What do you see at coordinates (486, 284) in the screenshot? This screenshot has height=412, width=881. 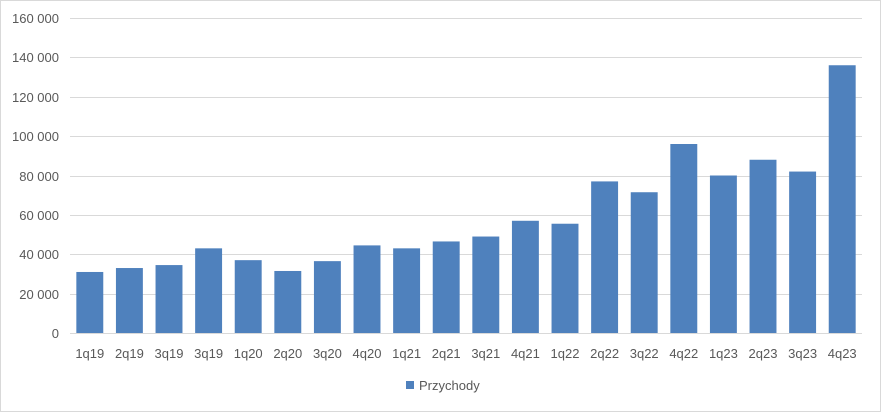 I see `bar-3q21` at bounding box center [486, 284].